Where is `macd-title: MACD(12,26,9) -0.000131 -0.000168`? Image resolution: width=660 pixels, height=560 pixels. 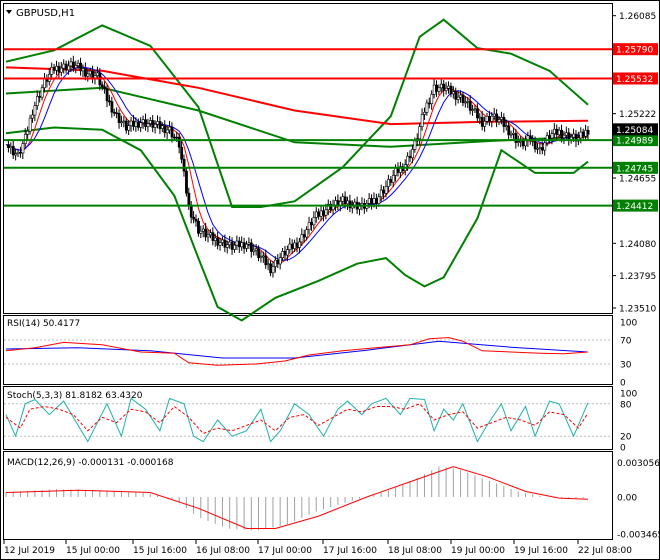
macd-title: MACD(12,26,9) -0.000131 -0.000168 is located at coordinates (90, 463).